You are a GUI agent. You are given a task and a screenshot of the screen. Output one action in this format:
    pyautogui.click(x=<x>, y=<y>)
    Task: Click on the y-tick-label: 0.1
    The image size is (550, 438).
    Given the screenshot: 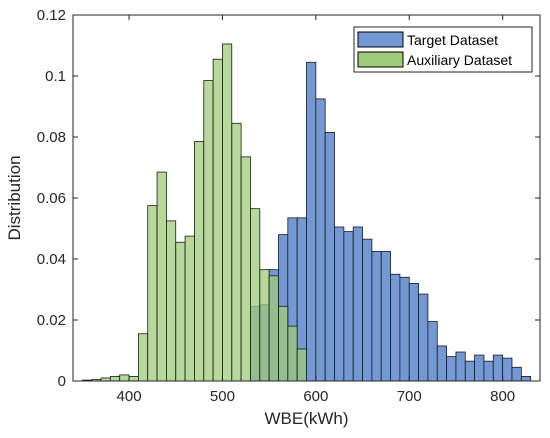 What is the action you would take?
    pyautogui.click(x=55, y=76)
    